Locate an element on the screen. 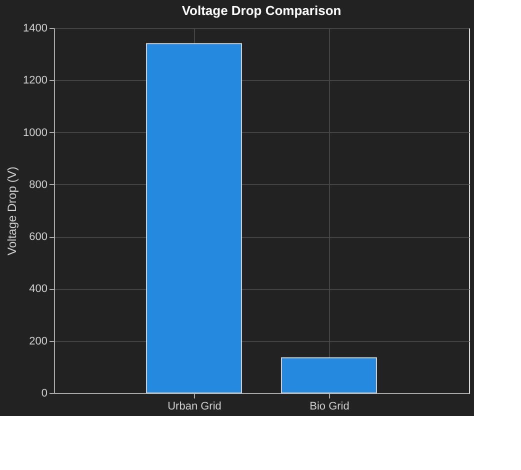  y-tick-label: 600 is located at coordinates (38, 237).